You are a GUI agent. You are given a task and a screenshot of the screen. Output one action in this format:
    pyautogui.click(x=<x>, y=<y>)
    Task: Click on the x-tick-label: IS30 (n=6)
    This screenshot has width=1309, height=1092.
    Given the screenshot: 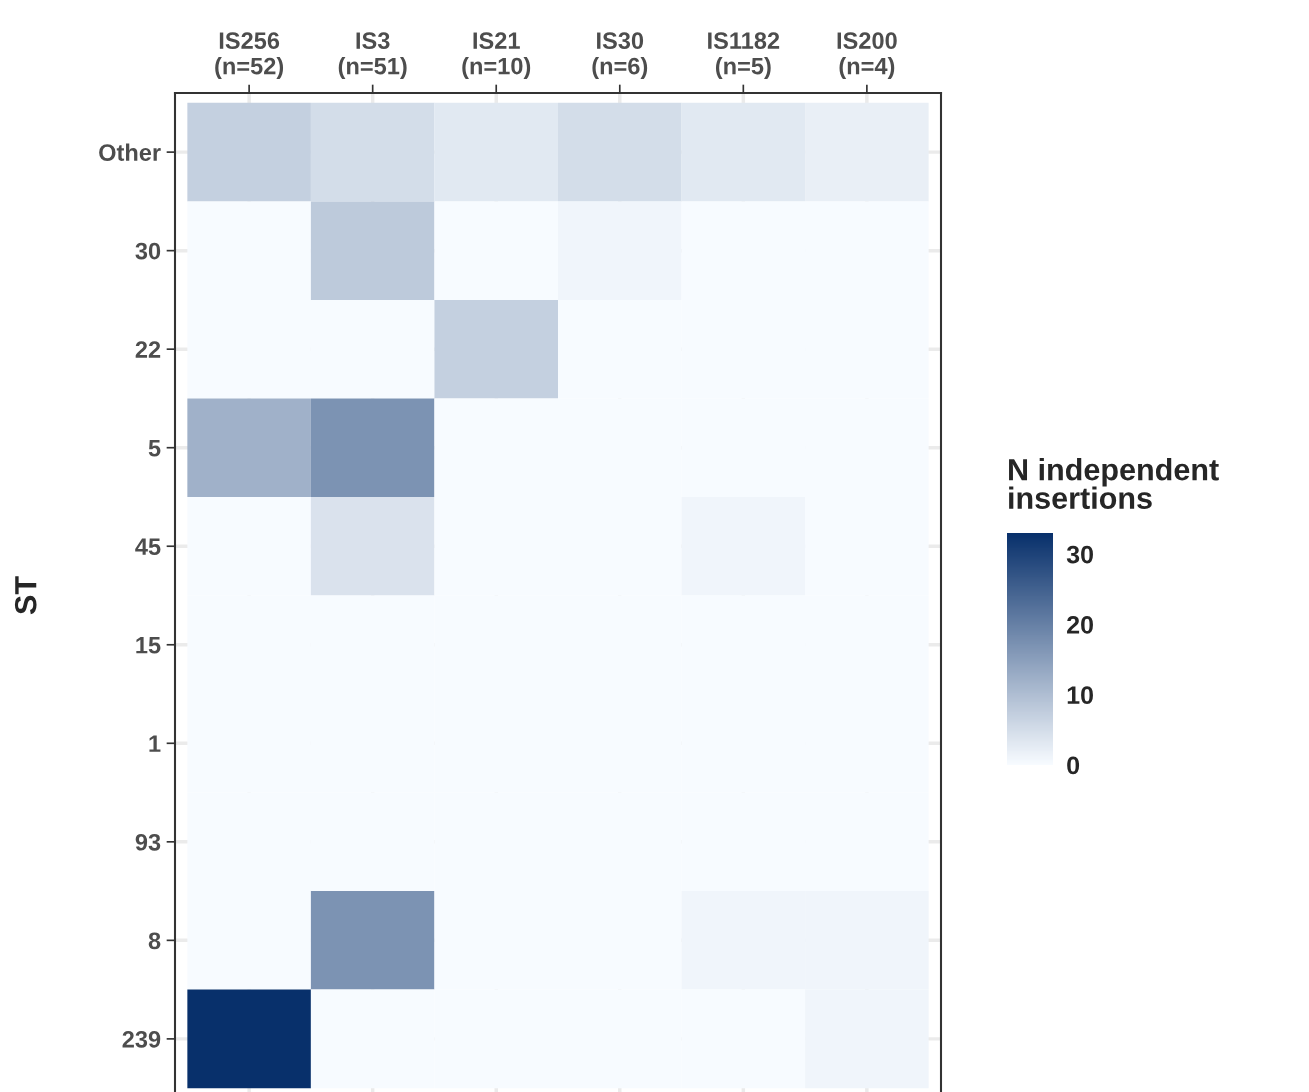 What is the action you would take?
    pyautogui.click(x=620, y=56)
    